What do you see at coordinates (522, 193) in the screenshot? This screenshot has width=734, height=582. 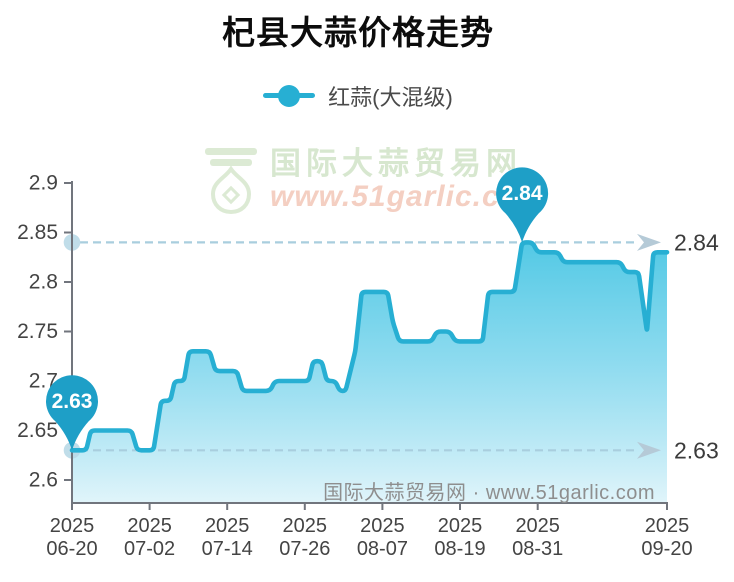 I see `value-balloon-label: 2.84` at bounding box center [522, 193].